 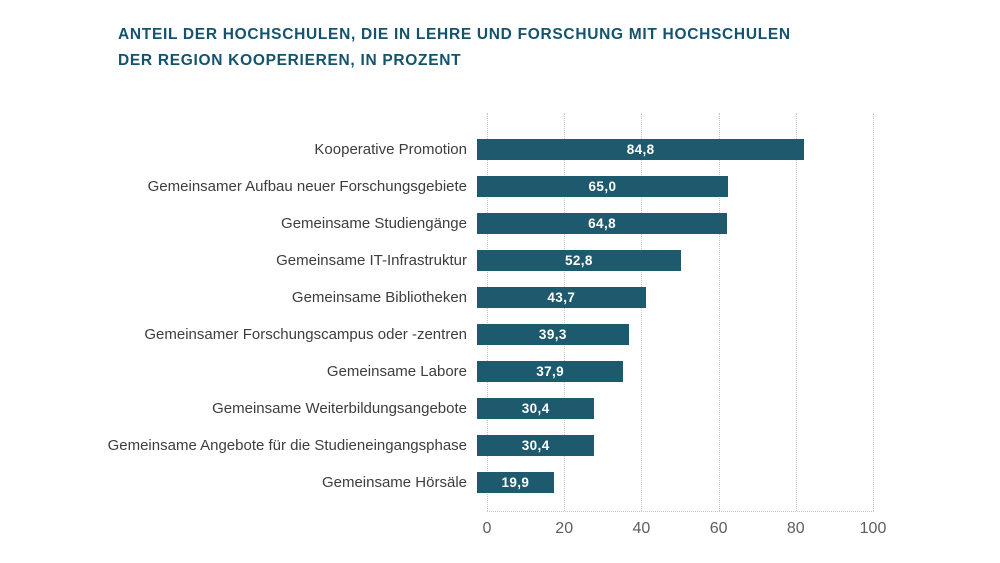 I want to click on bar: 65,0, so click(x=602, y=186).